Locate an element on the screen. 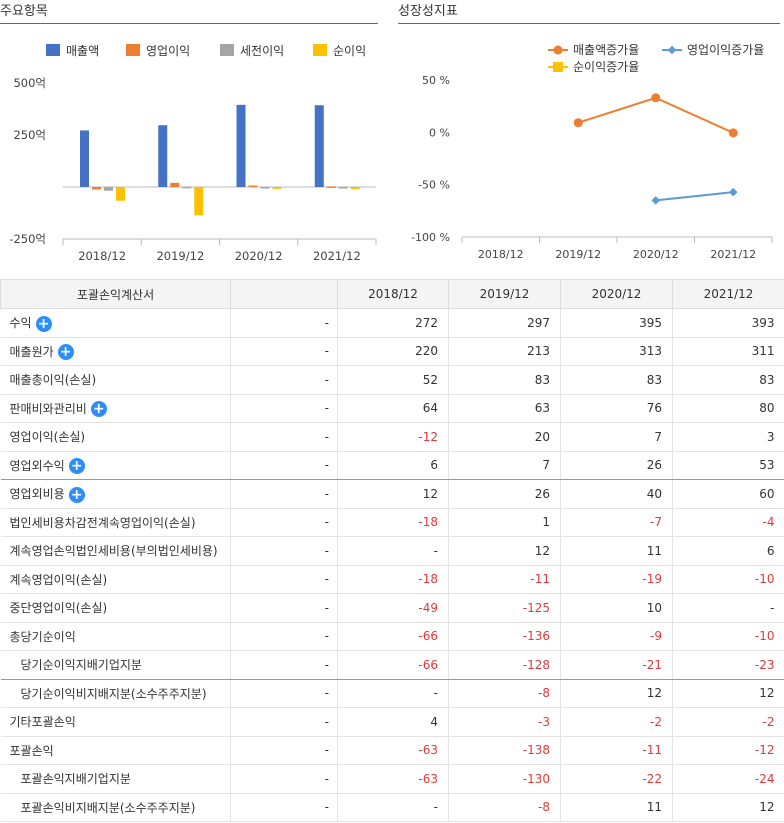 The width and height of the screenshot is (784, 823). series-line-매출액증가율 is located at coordinates (655, 115).